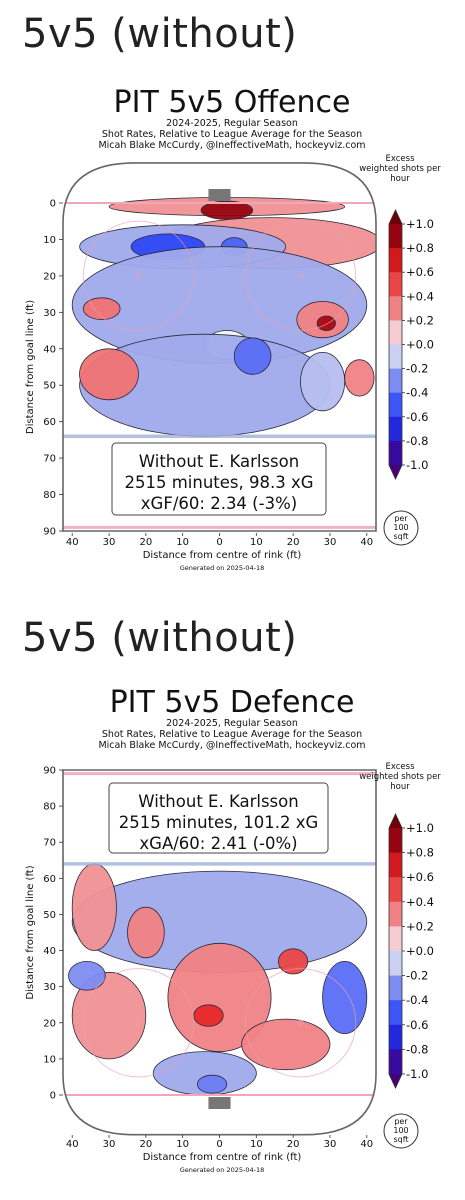  What do you see at coordinates (420, 853) in the screenshot?
I see `colorbar-tick-label: +0.8` at bounding box center [420, 853].